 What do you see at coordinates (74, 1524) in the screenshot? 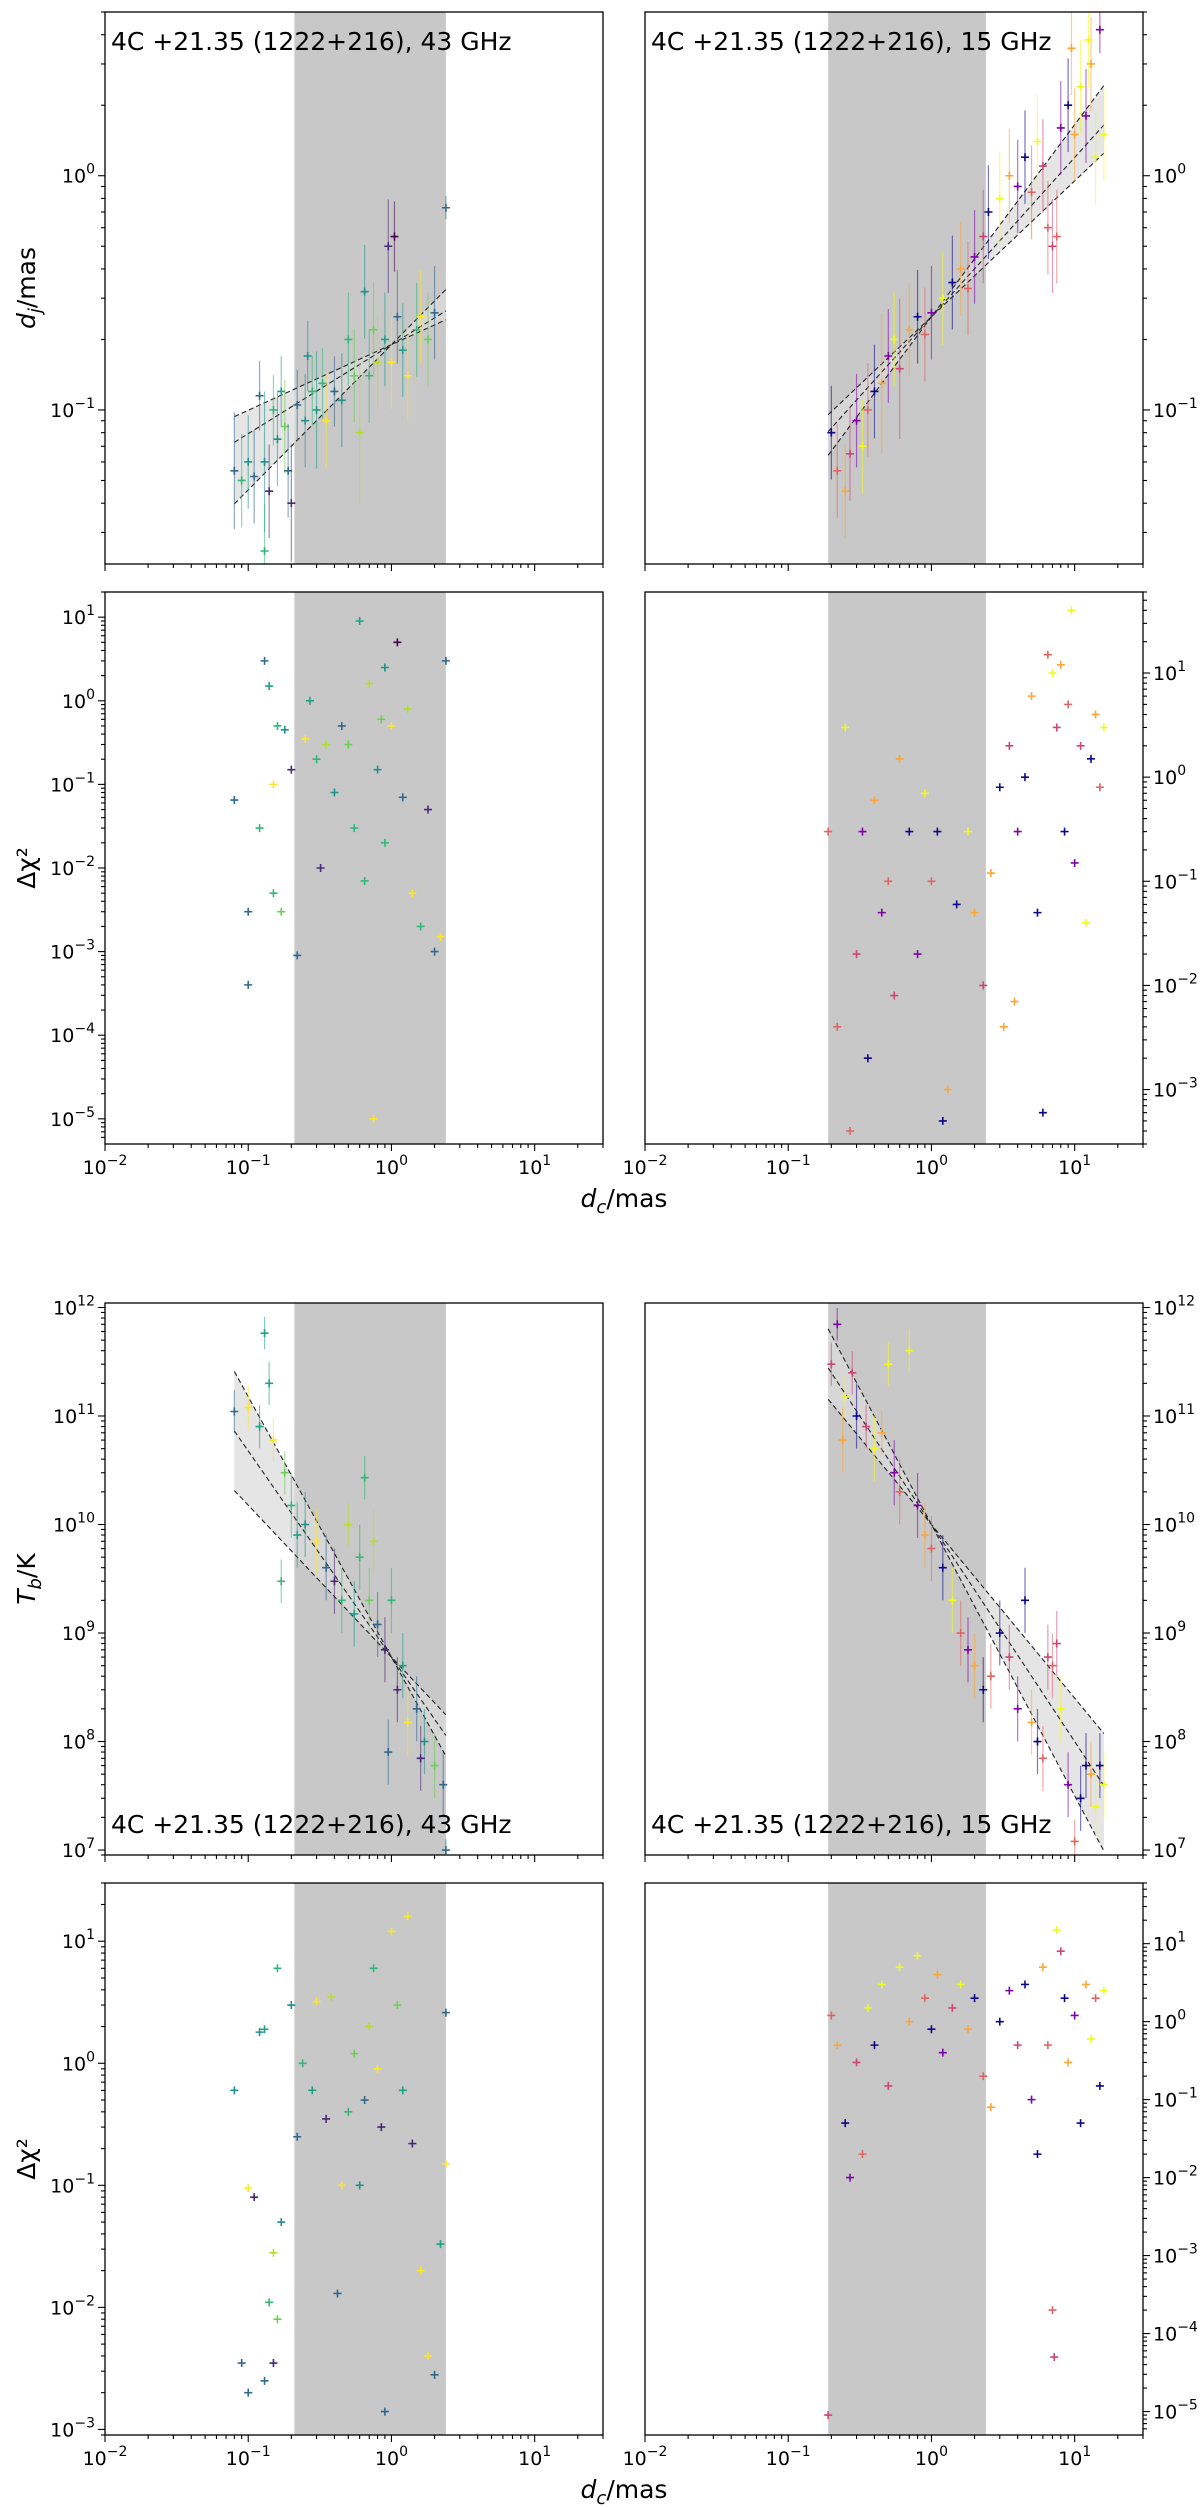
I see `y-tick-label: 10¹⁰` at bounding box center [74, 1524].